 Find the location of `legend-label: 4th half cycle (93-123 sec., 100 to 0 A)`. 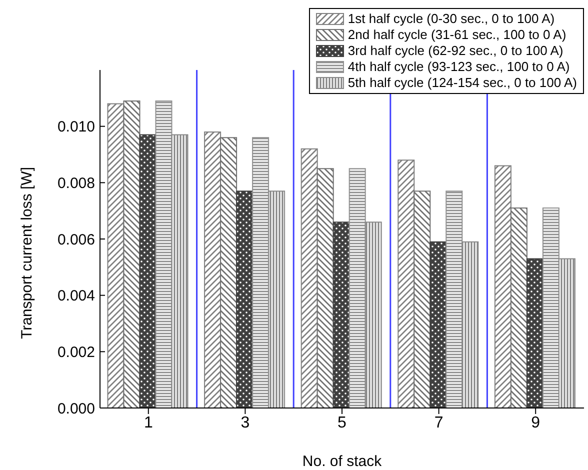

legend-label: 4th half cycle (93-123 sec., 100 to 0 A) is located at coordinates (459, 67).